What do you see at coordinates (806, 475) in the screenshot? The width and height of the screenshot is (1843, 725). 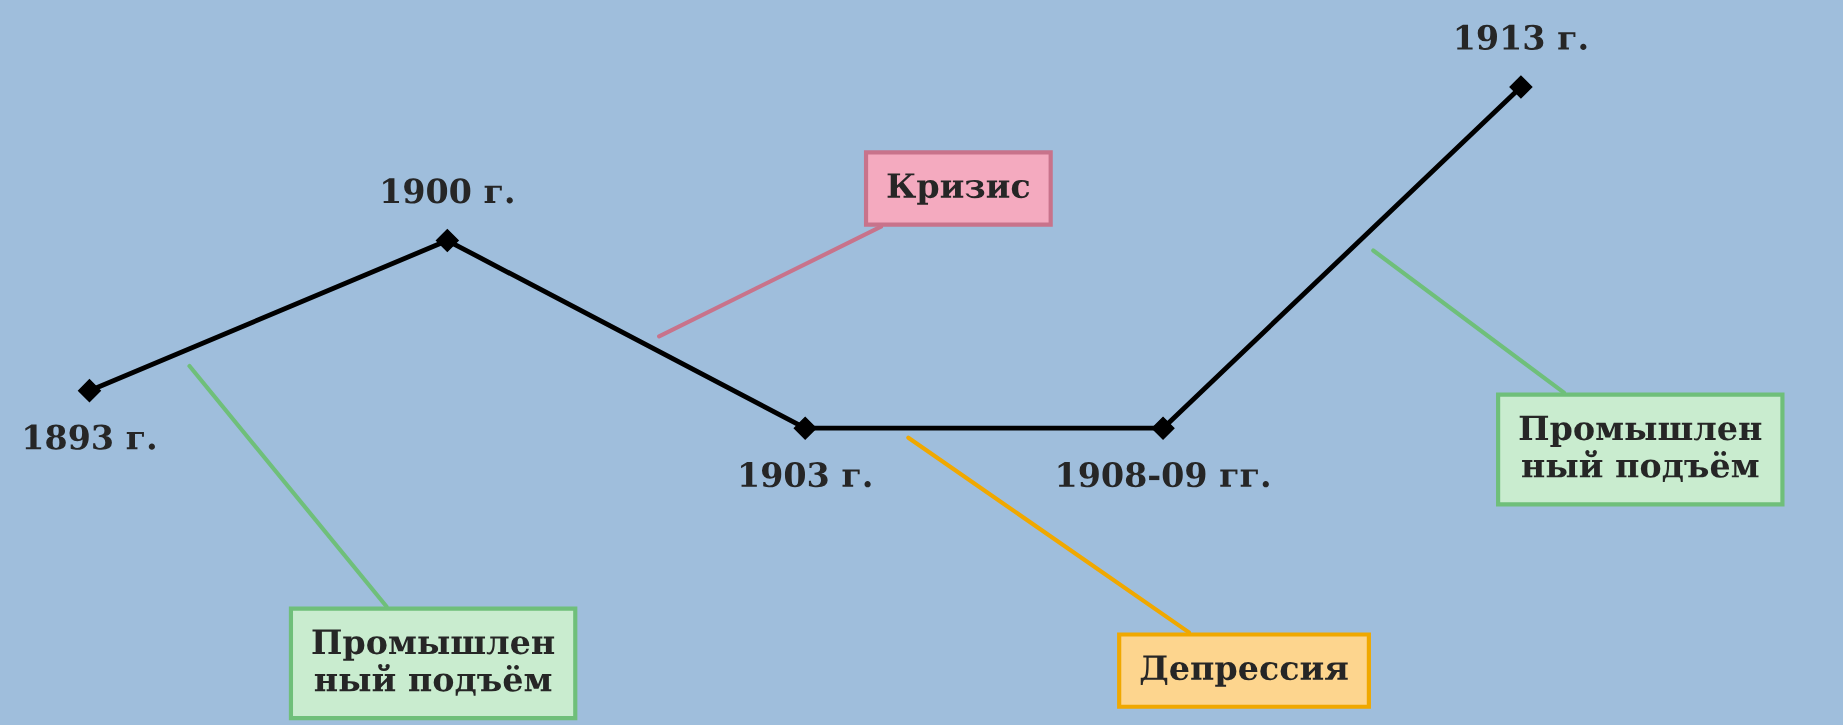 I see `x-tick-label: 1903 г.` at bounding box center [806, 475].